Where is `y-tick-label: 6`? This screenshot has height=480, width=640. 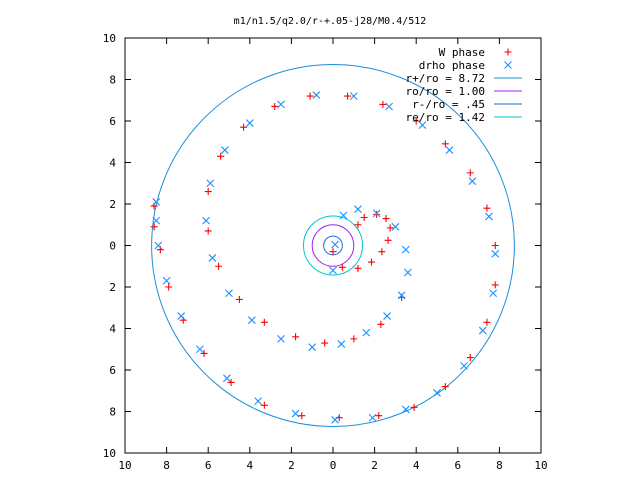
y-tick-label: 6 is located at coordinates (112, 121).